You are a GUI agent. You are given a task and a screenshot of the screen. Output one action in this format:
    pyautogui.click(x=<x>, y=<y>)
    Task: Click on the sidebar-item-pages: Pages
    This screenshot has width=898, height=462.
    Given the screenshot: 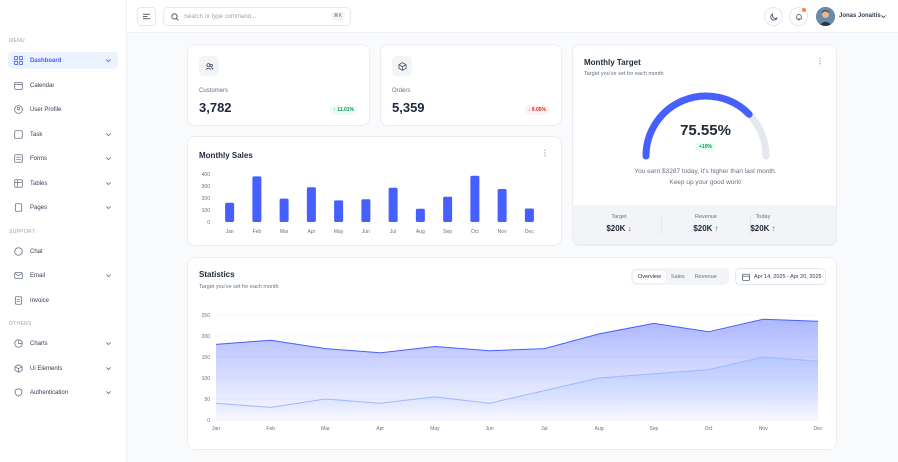 What is the action you would take?
    pyautogui.click(x=63, y=207)
    